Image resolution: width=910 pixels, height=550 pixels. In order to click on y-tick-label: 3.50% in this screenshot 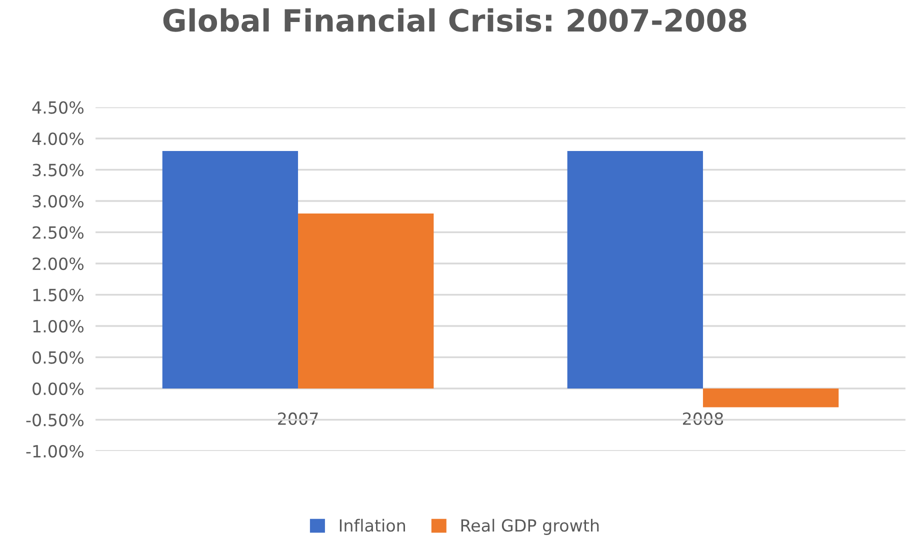, I will do `click(58, 170)`.